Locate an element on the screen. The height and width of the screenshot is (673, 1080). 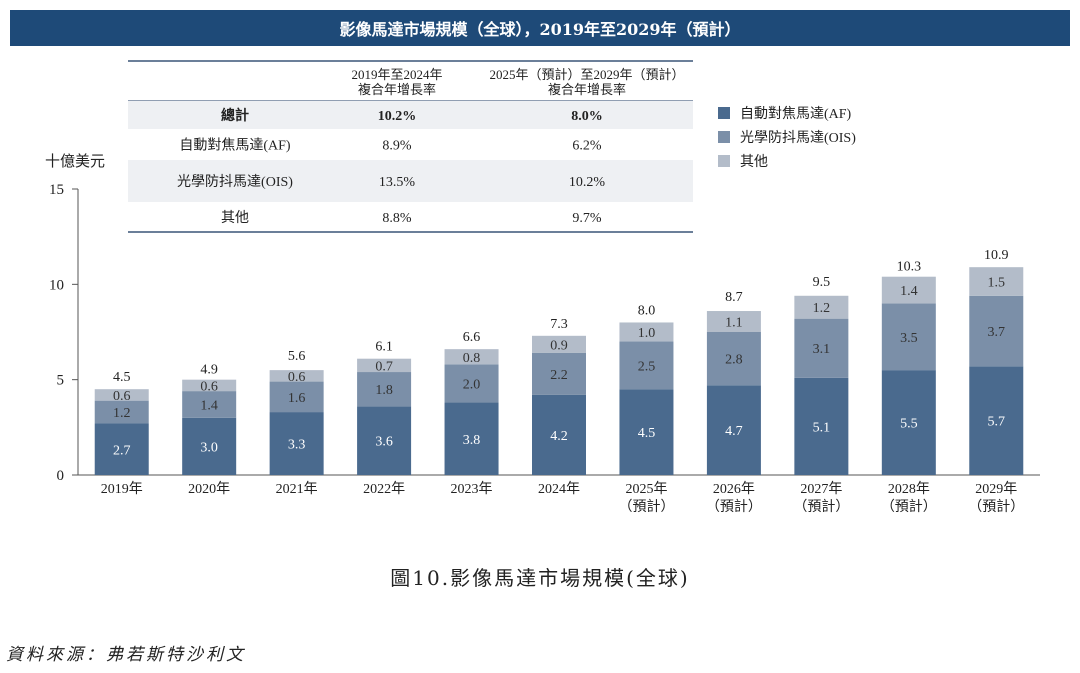
data-label-ois: 2.0 is located at coordinates (472, 384).